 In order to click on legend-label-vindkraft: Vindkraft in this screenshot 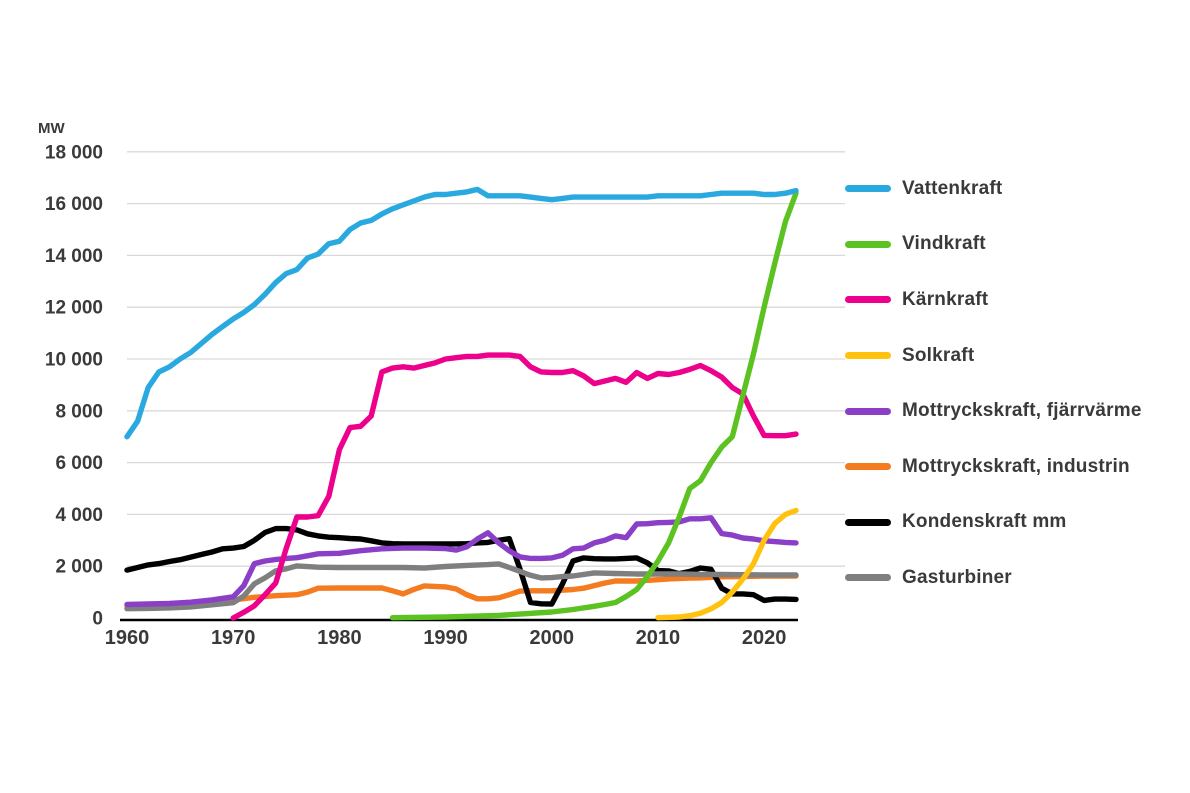, I will do `click(944, 244)`.